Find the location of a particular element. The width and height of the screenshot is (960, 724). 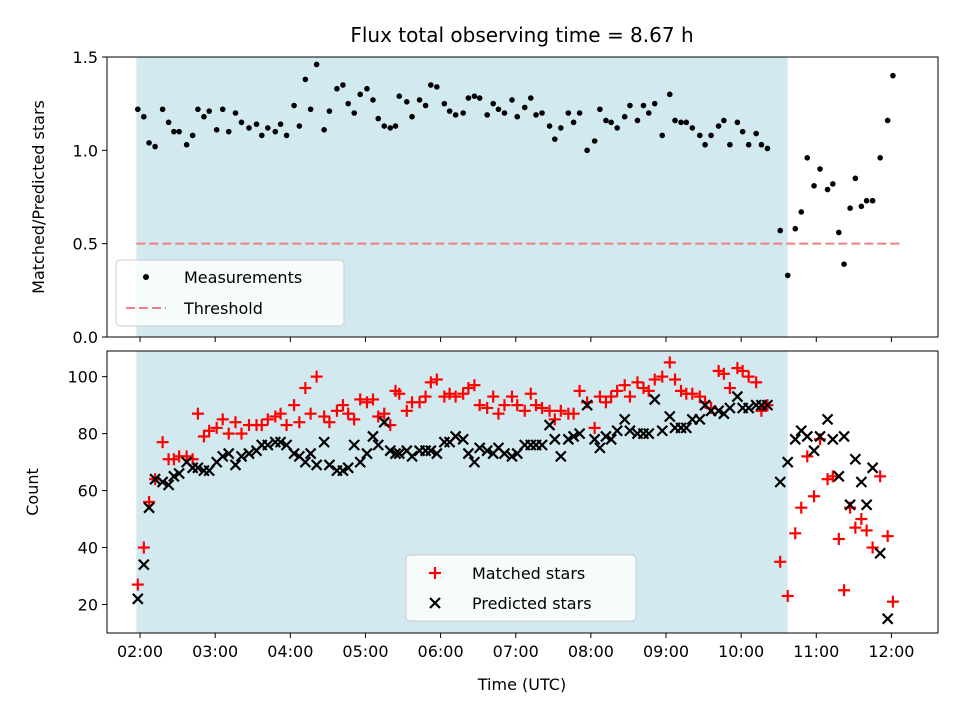

legend-threshold-label: Threshold is located at coordinates (223, 308).